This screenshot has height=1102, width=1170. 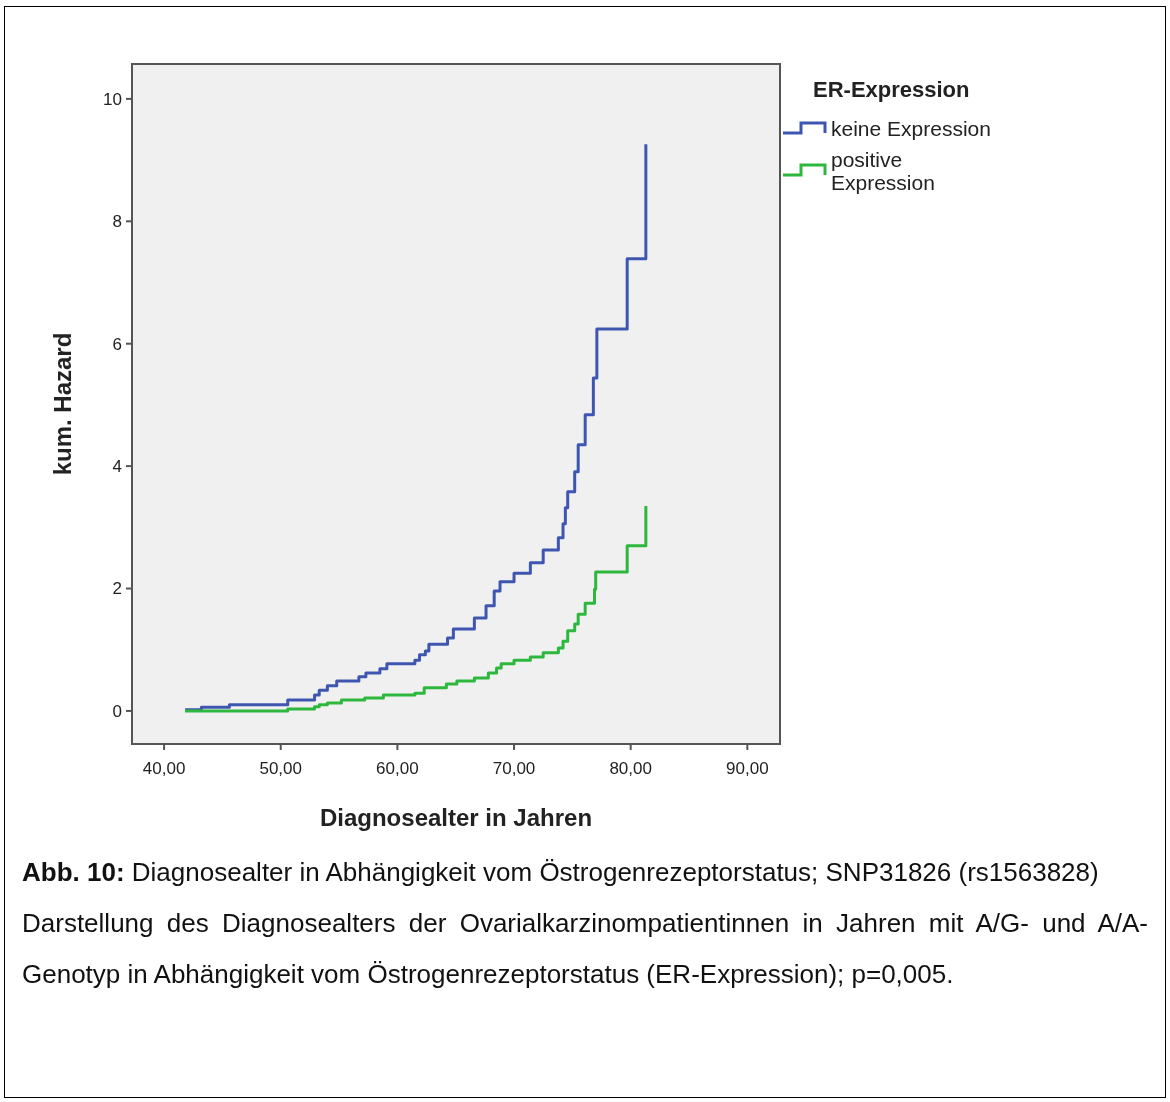 What do you see at coordinates (117, 222) in the screenshot?
I see `y-tick-label: 8` at bounding box center [117, 222].